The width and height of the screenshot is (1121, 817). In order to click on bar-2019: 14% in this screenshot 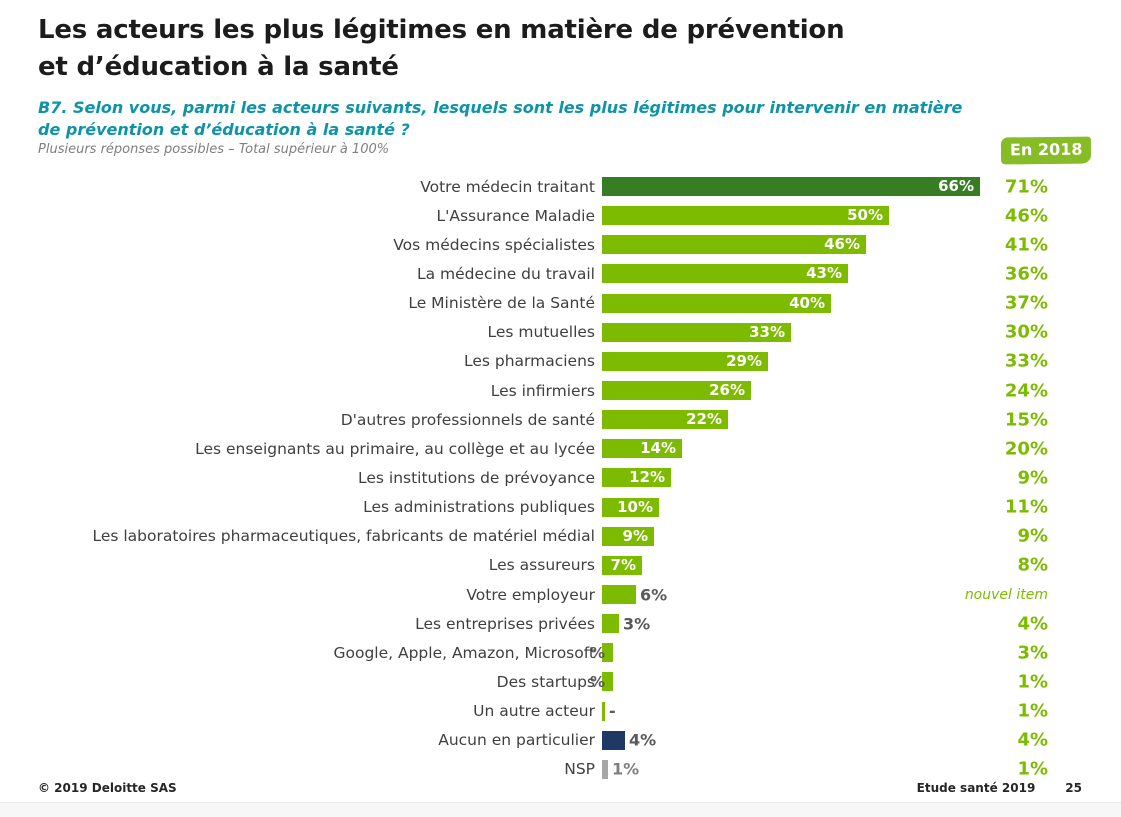, I will do `click(642, 449)`.